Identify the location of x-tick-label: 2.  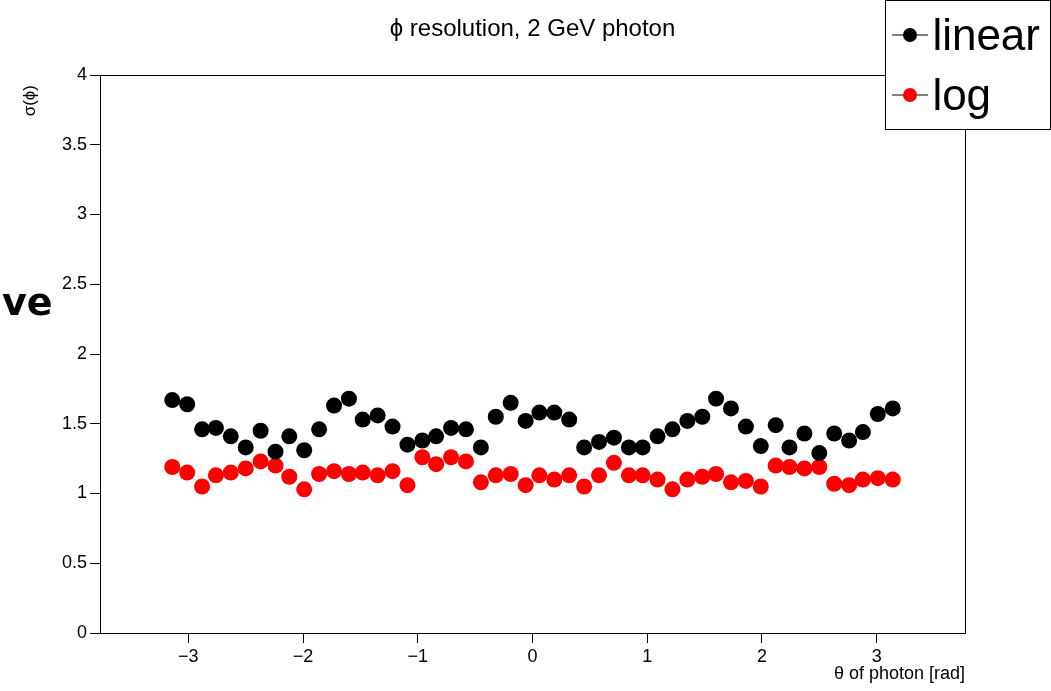
(761, 655).